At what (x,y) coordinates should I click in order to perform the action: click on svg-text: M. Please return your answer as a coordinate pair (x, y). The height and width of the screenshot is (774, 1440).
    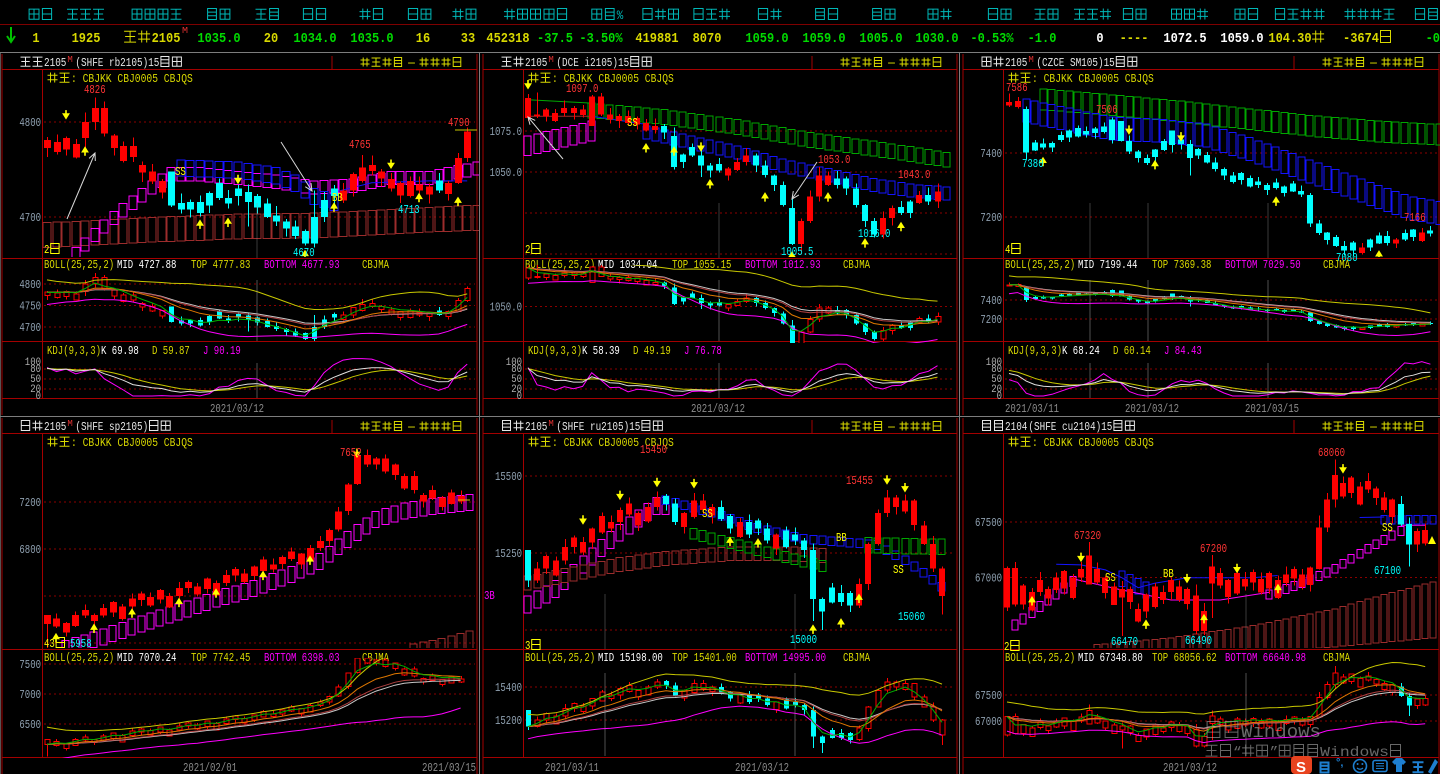
    Looking at the image, I should click on (550, 424).